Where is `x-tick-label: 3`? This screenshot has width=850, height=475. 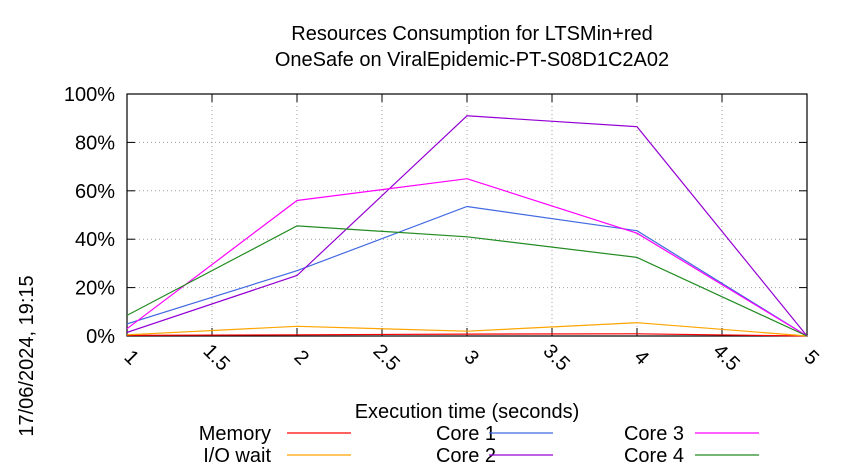 x-tick-label: 3 is located at coordinates (471, 357).